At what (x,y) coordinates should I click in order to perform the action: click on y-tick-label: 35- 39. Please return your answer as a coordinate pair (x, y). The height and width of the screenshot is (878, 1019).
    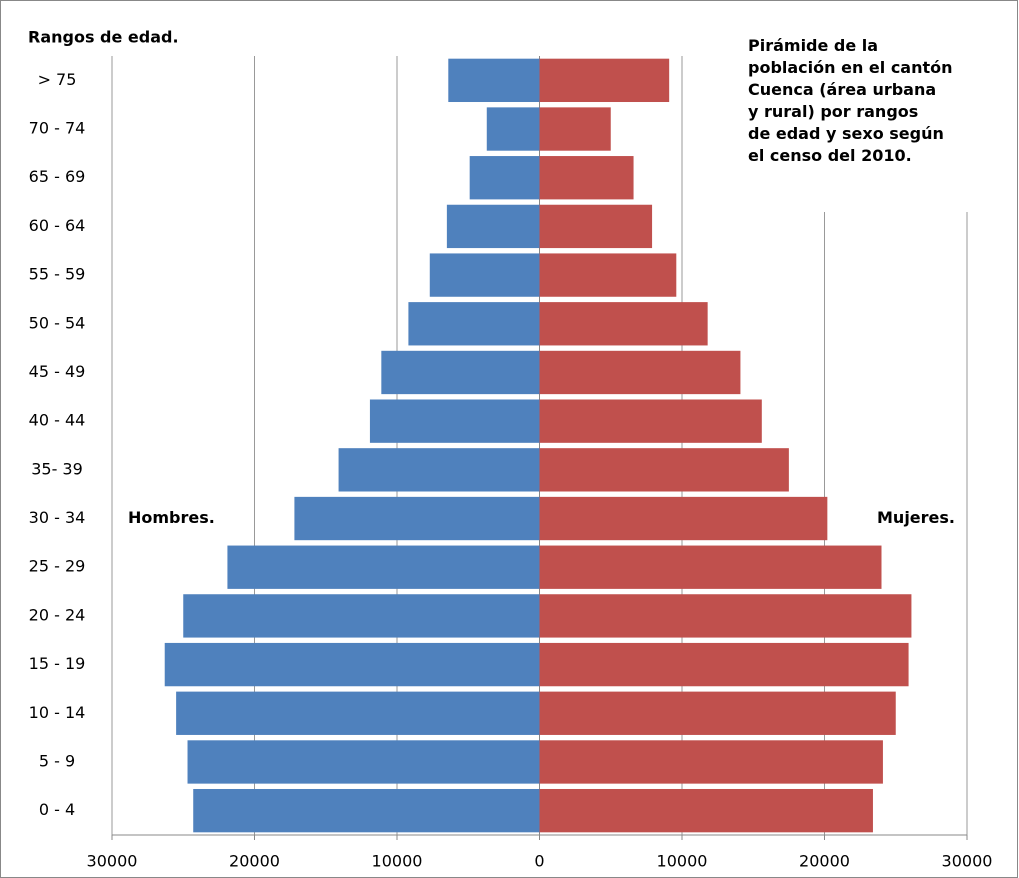
    Looking at the image, I should click on (57, 468).